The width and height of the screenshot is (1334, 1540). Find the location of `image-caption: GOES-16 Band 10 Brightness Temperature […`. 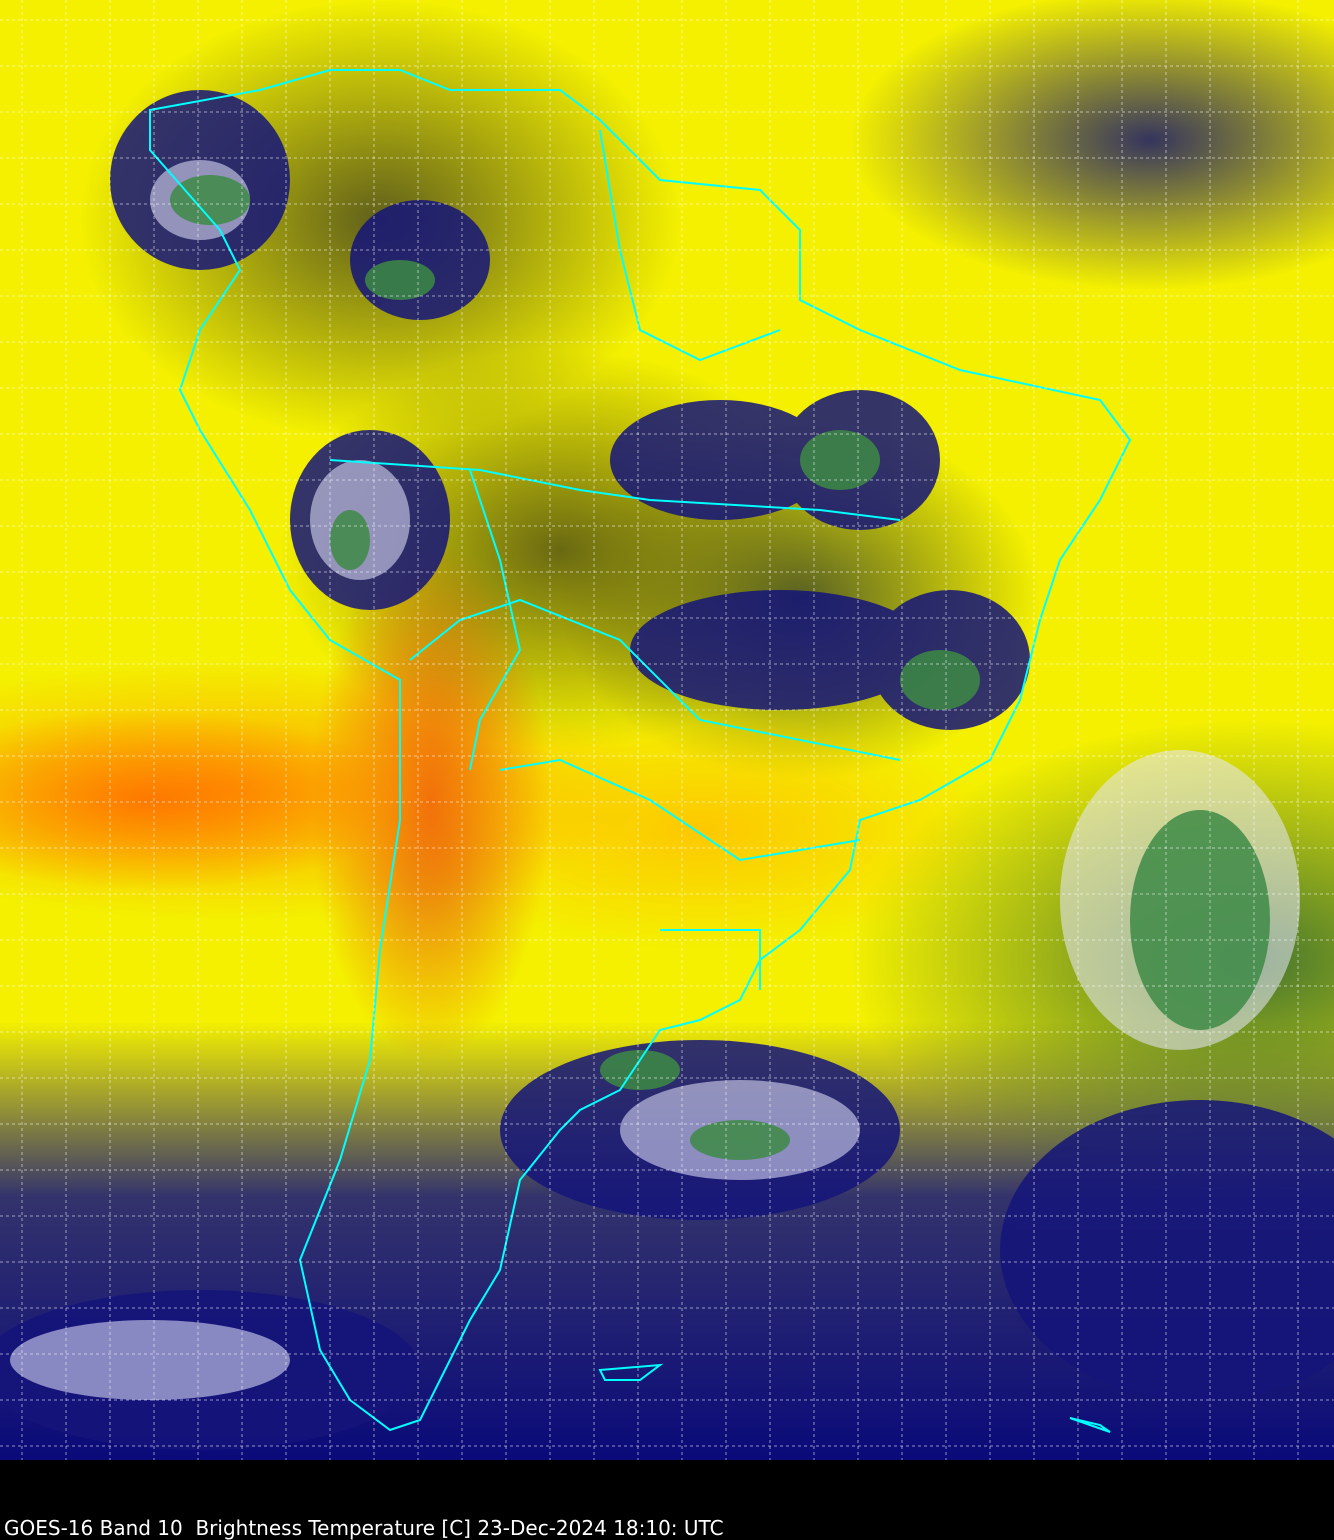

image-caption: GOES-16 Band 10 Brightness Temperature [… is located at coordinates (364, 1528).